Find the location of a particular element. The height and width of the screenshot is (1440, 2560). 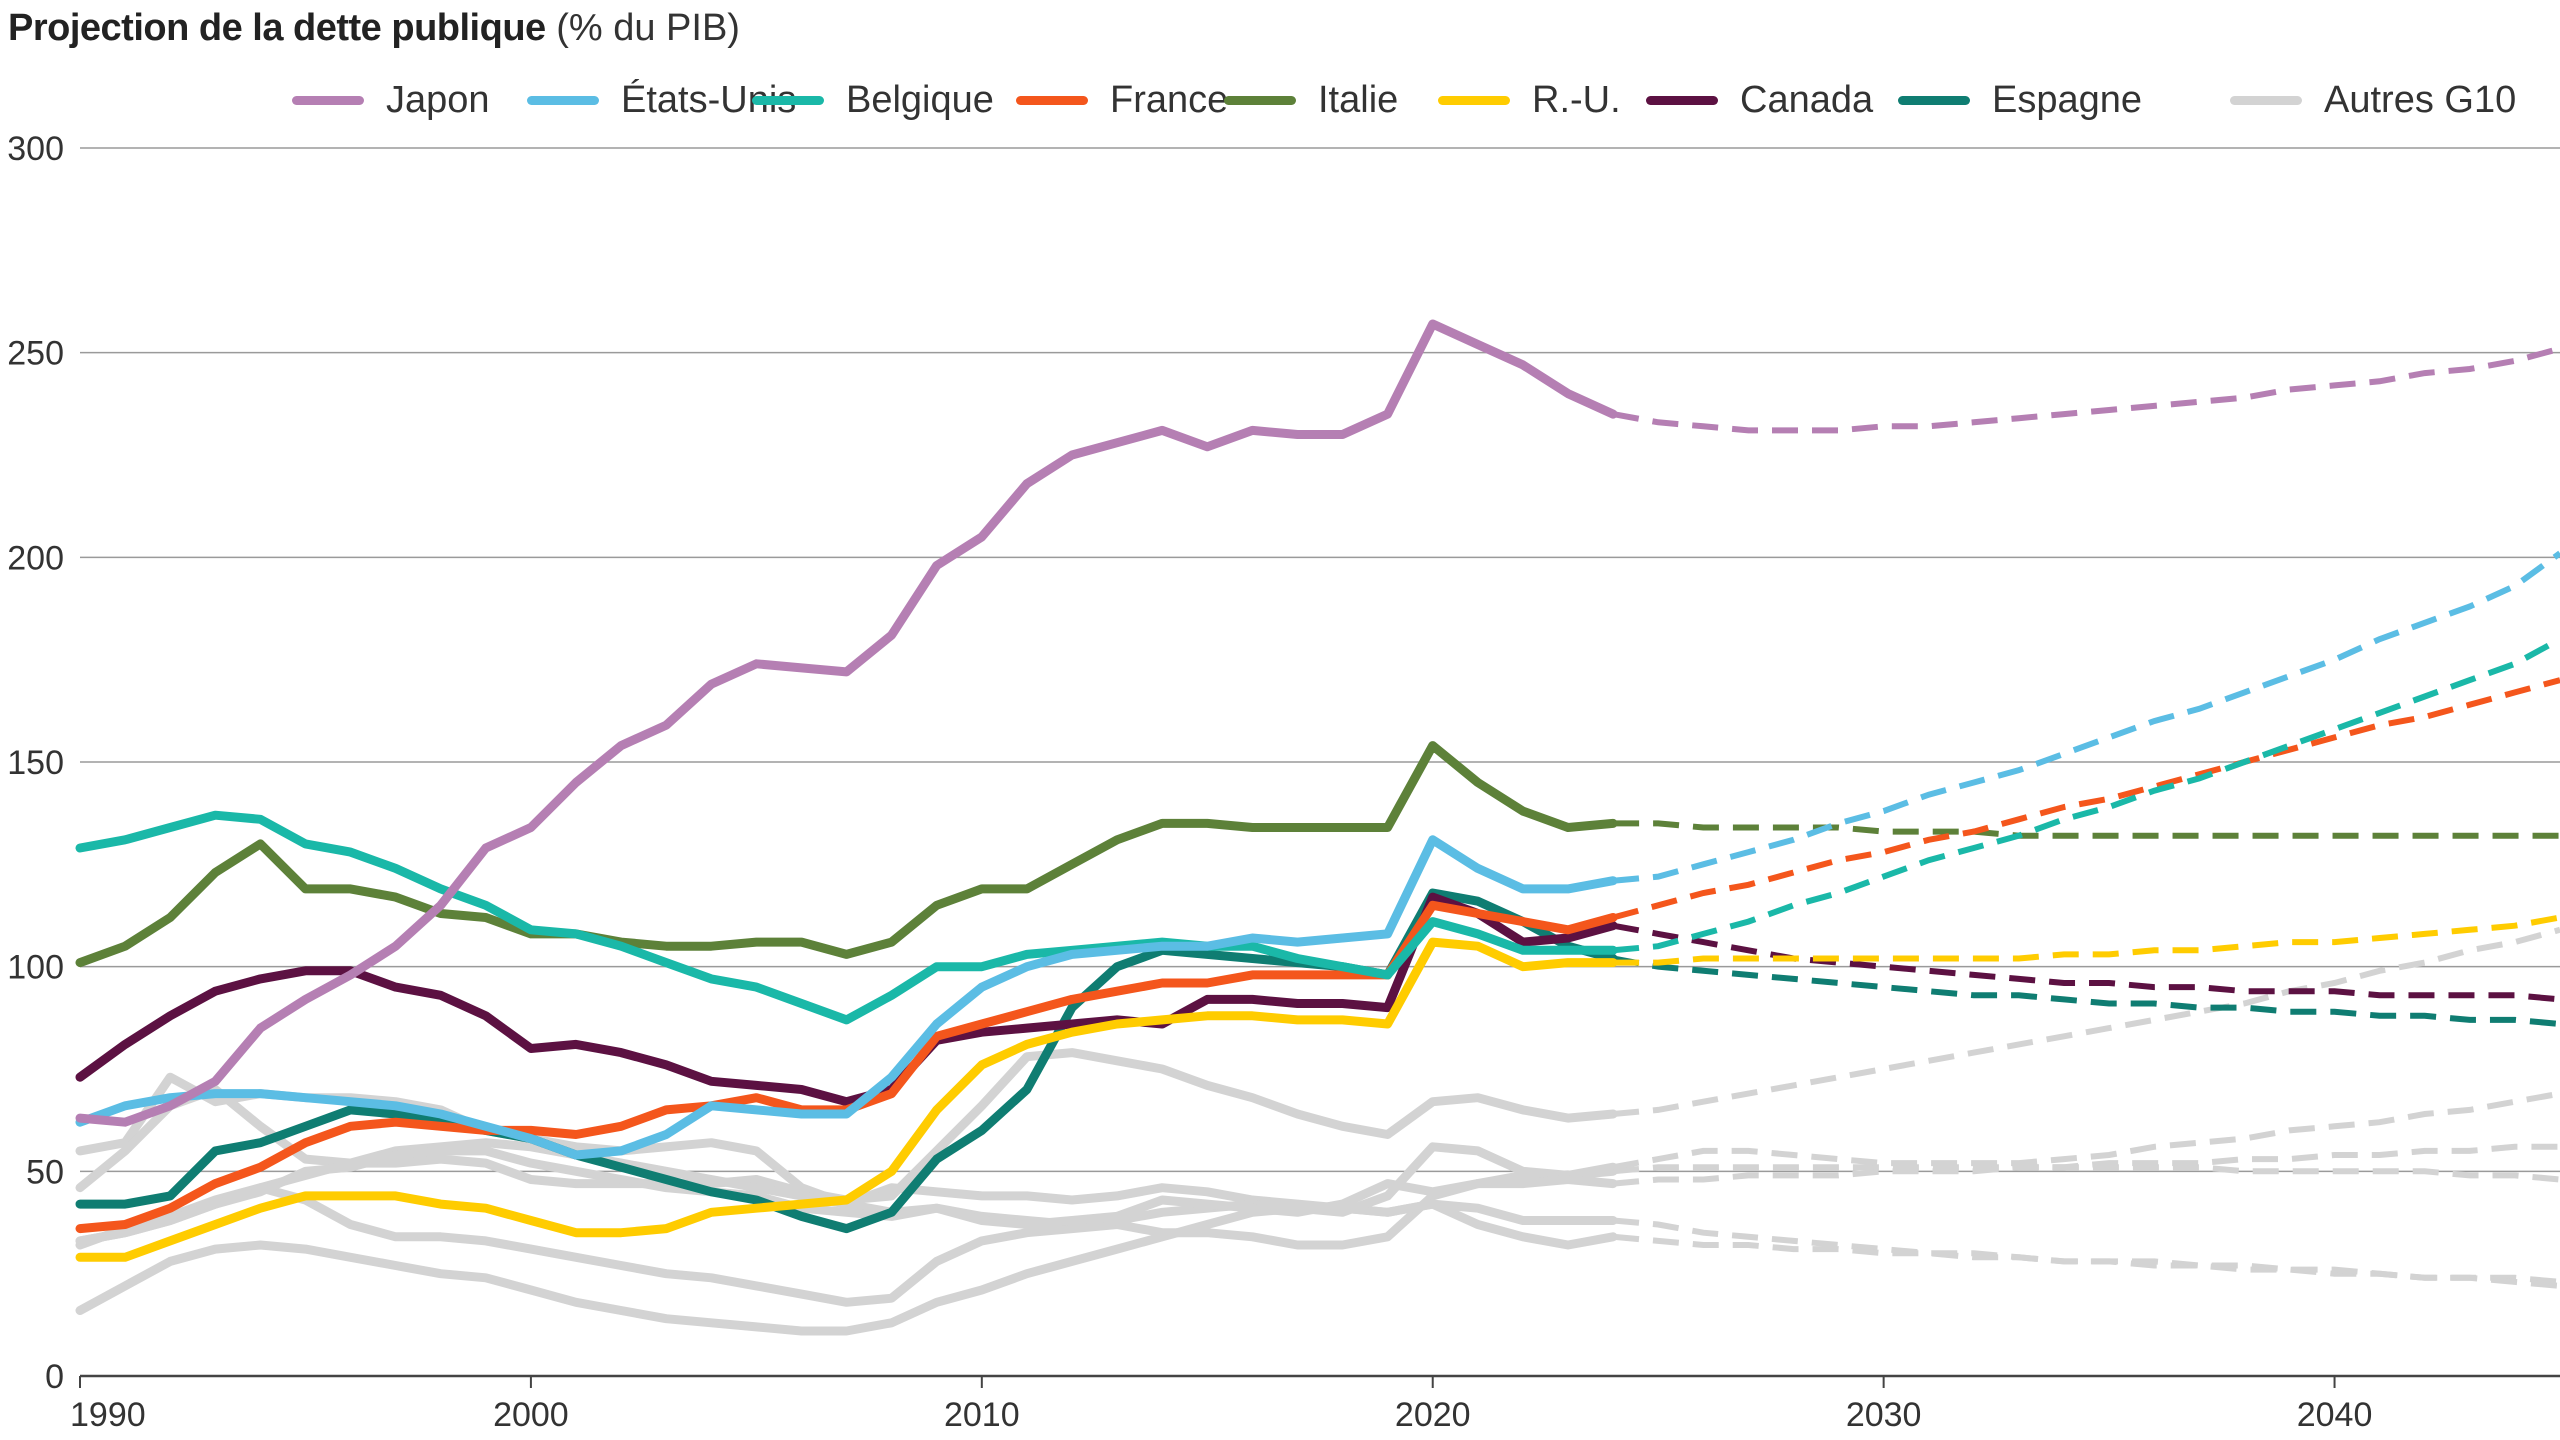

legend-label: Canada is located at coordinates (1807, 99).